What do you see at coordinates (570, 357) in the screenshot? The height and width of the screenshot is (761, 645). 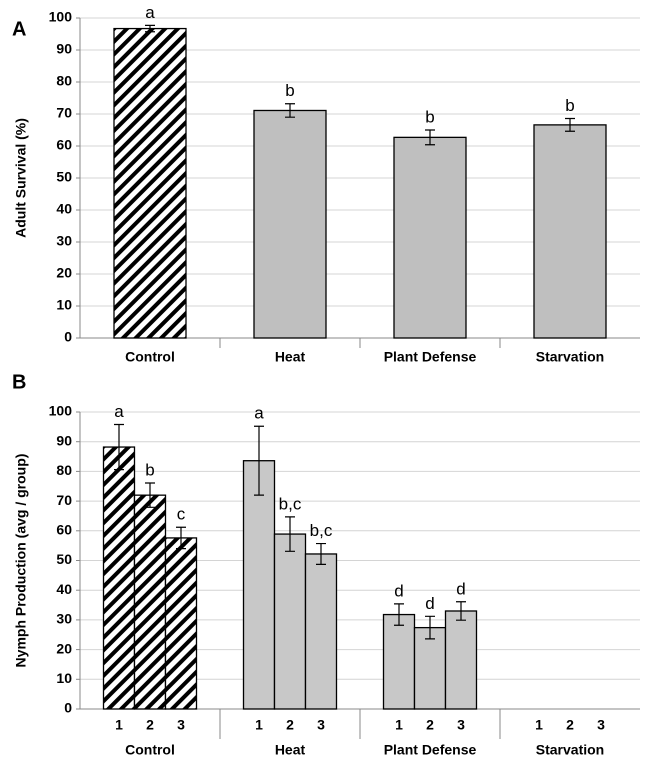 I see `x-tick-label: Starvation` at bounding box center [570, 357].